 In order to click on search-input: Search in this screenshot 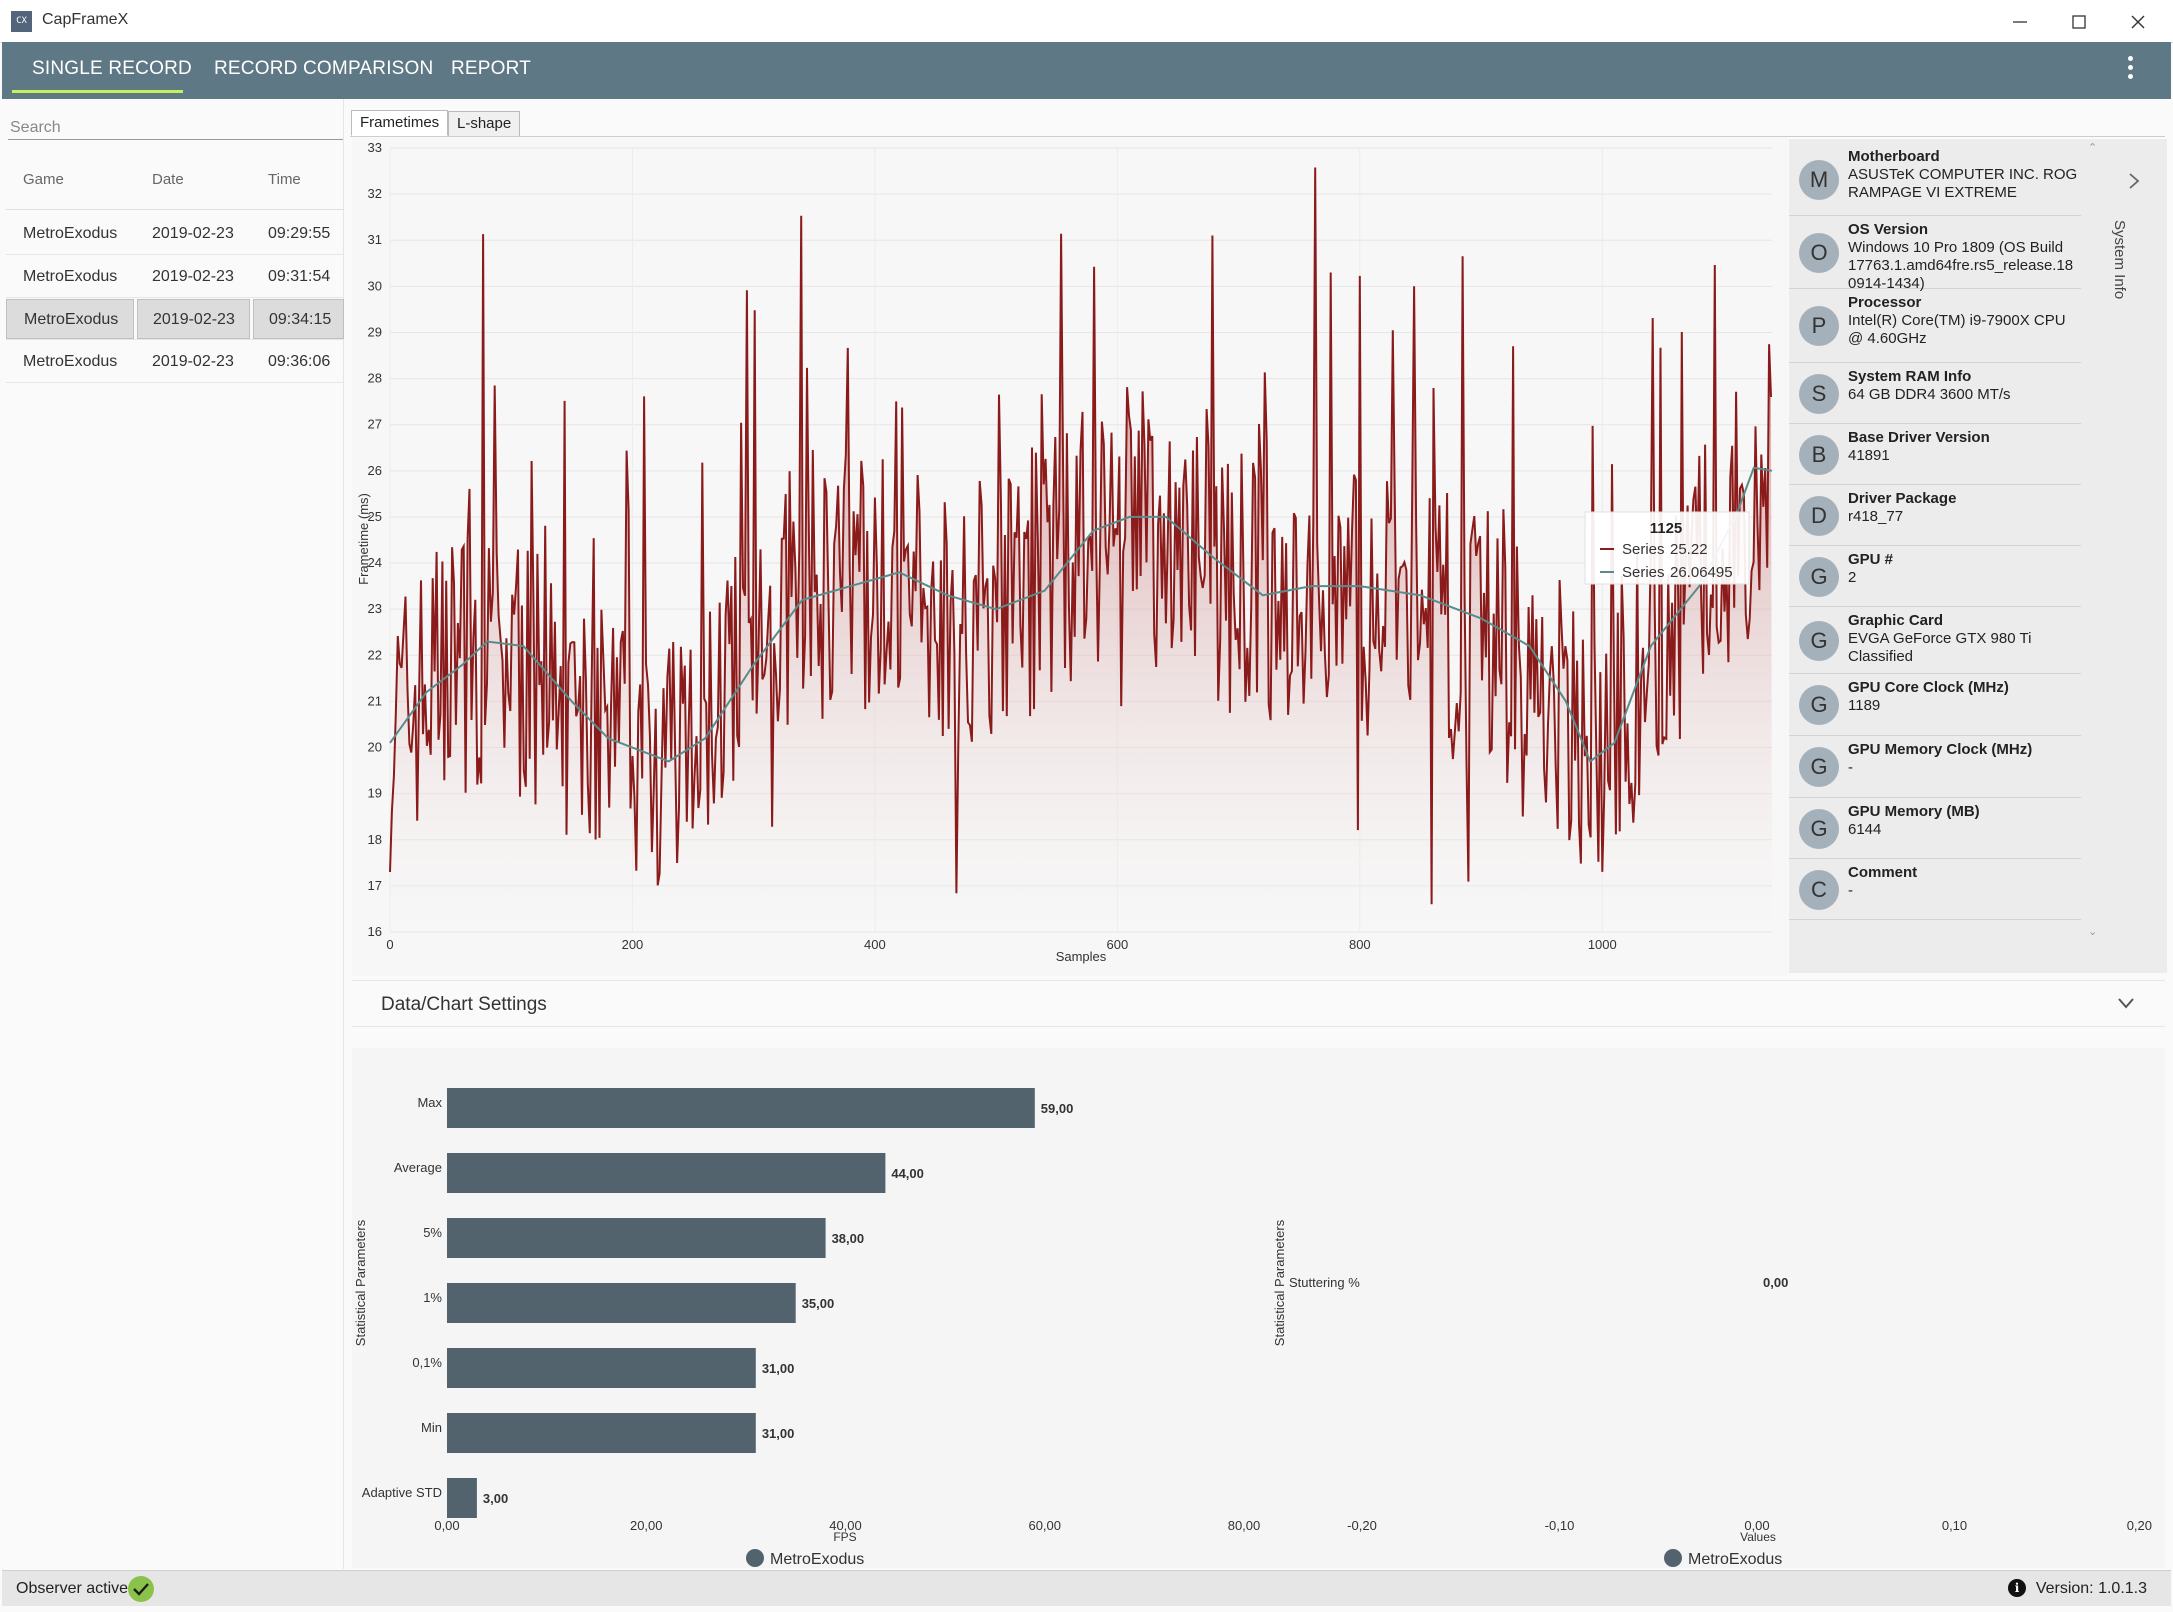, I will do `click(175, 126)`.